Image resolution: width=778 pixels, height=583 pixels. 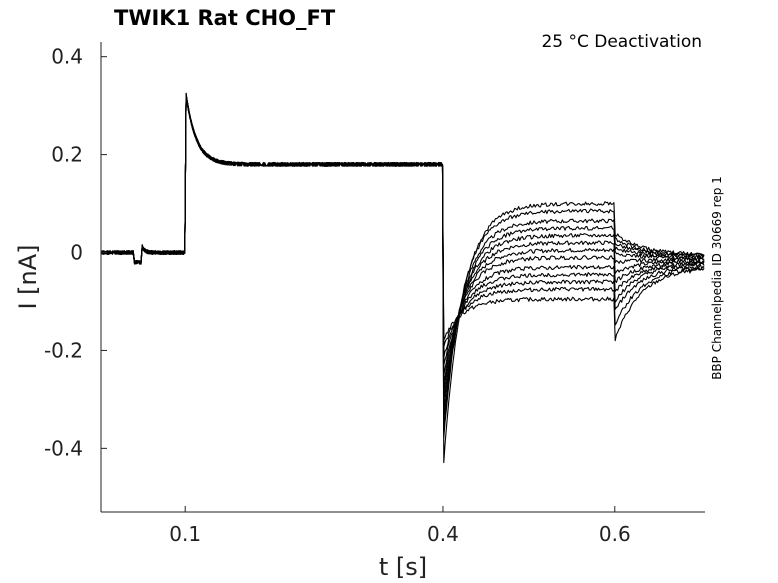 I want to click on x-axis-ticks: 0.1 0.4 0.6, so click(x=400, y=526).